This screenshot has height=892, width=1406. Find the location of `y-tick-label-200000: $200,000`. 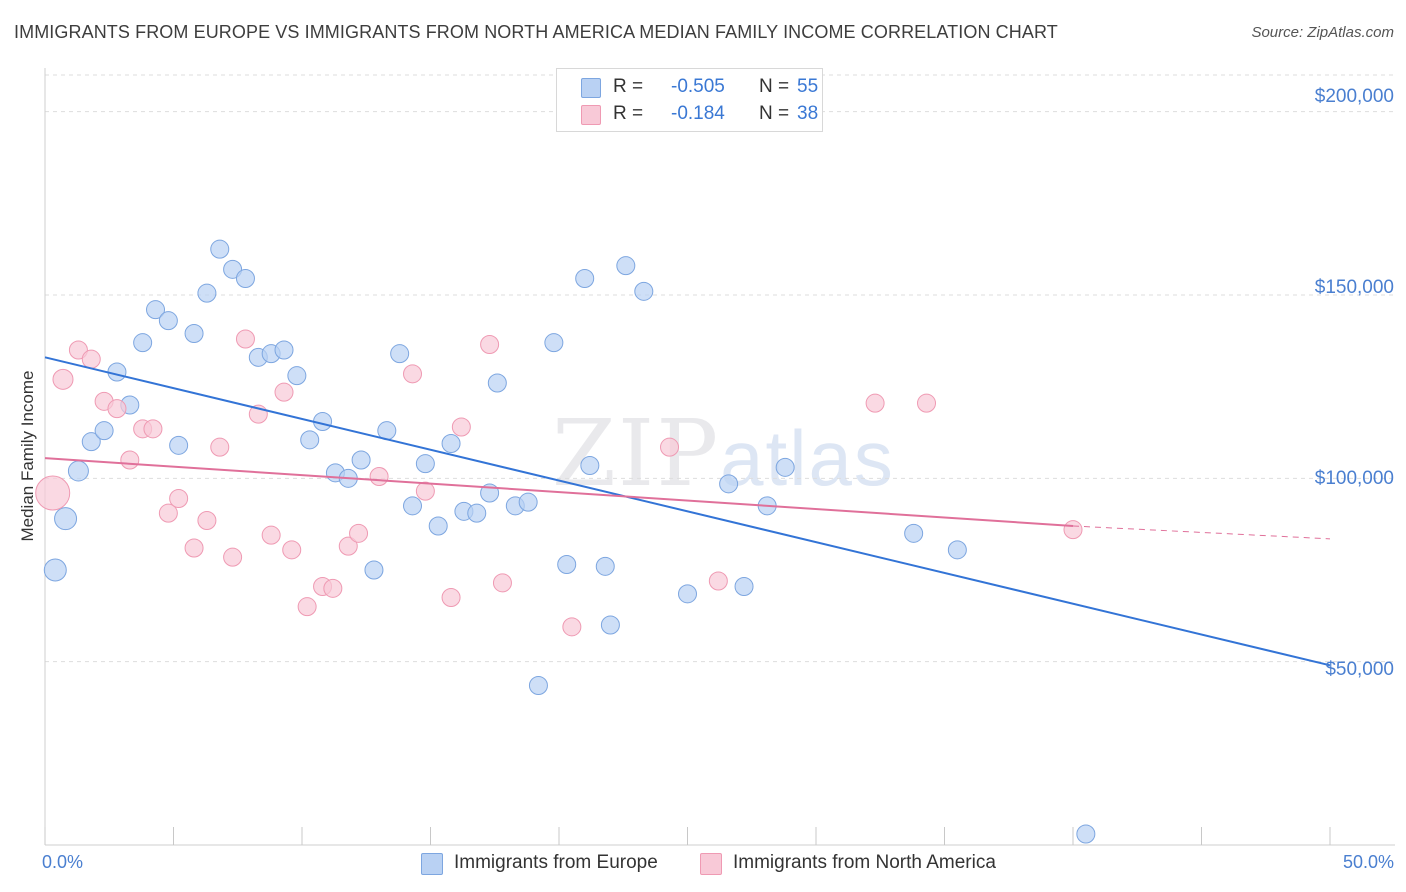

y-tick-label-200000: $200,000 is located at coordinates (1354, 96).